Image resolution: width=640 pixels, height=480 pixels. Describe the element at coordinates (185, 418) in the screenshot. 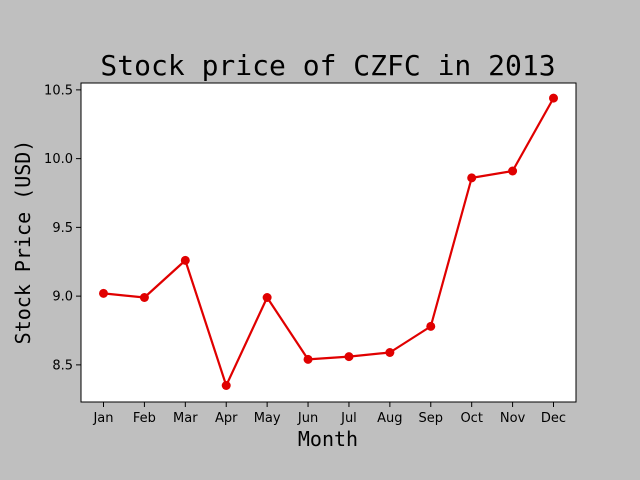

I see `x-tick-label: Mar` at that location.